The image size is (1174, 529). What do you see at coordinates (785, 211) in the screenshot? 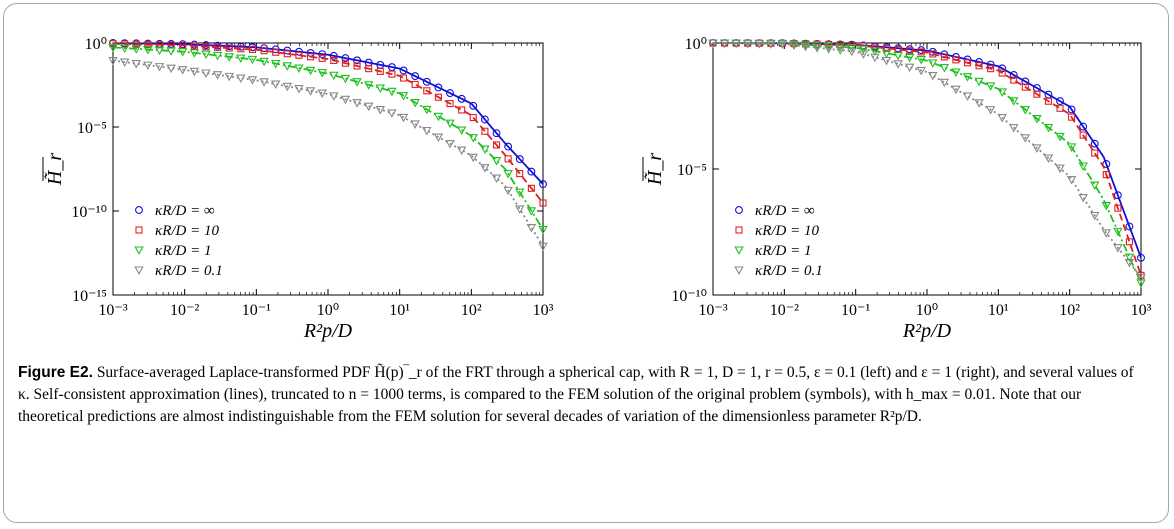
I see `legend-label: κR/D = ∞` at bounding box center [785, 211].